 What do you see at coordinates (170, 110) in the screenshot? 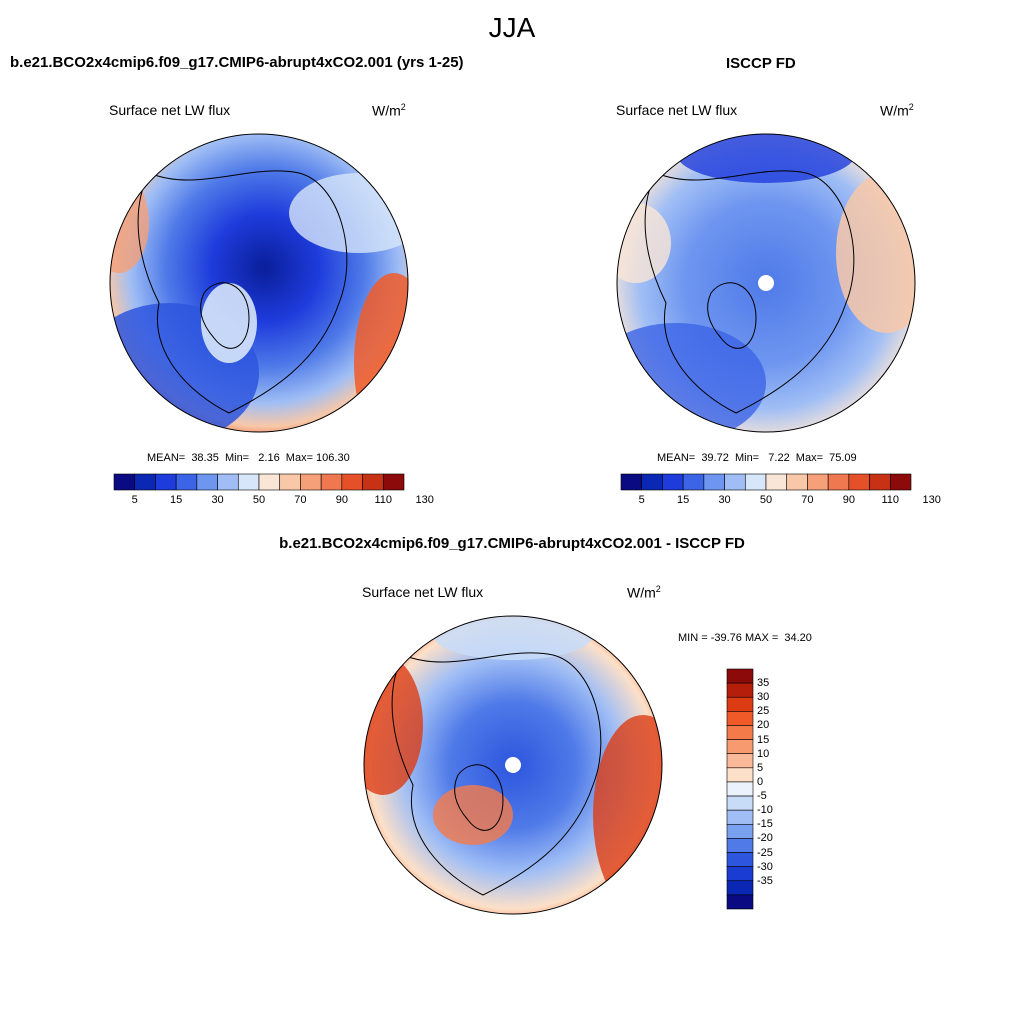
I see `panel-1-variable-label: Surface net LW flux` at bounding box center [170, 110].